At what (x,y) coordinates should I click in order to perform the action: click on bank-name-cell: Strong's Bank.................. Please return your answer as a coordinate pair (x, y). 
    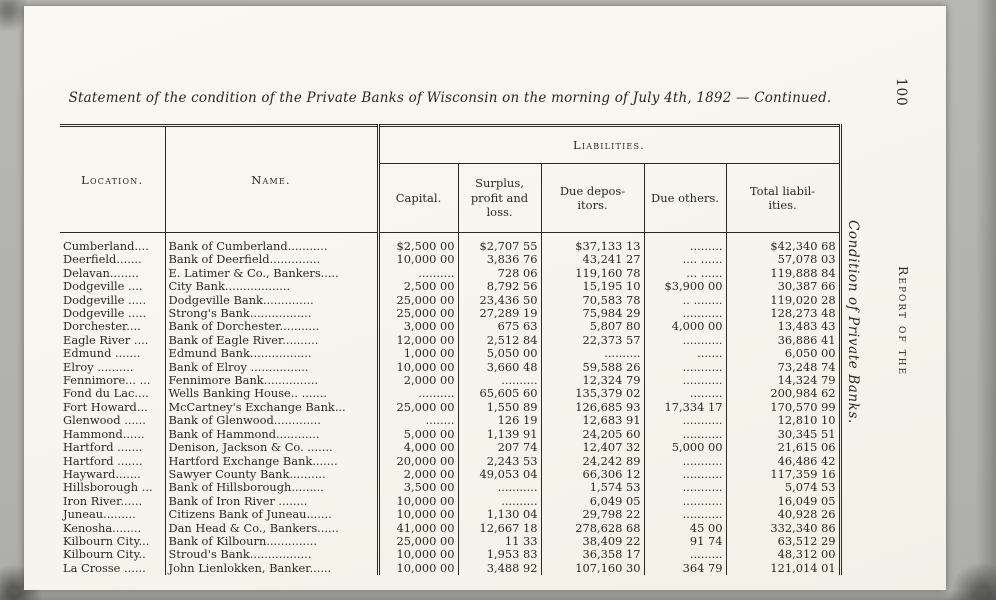
    Looking at the image, I should click on (272, 314).